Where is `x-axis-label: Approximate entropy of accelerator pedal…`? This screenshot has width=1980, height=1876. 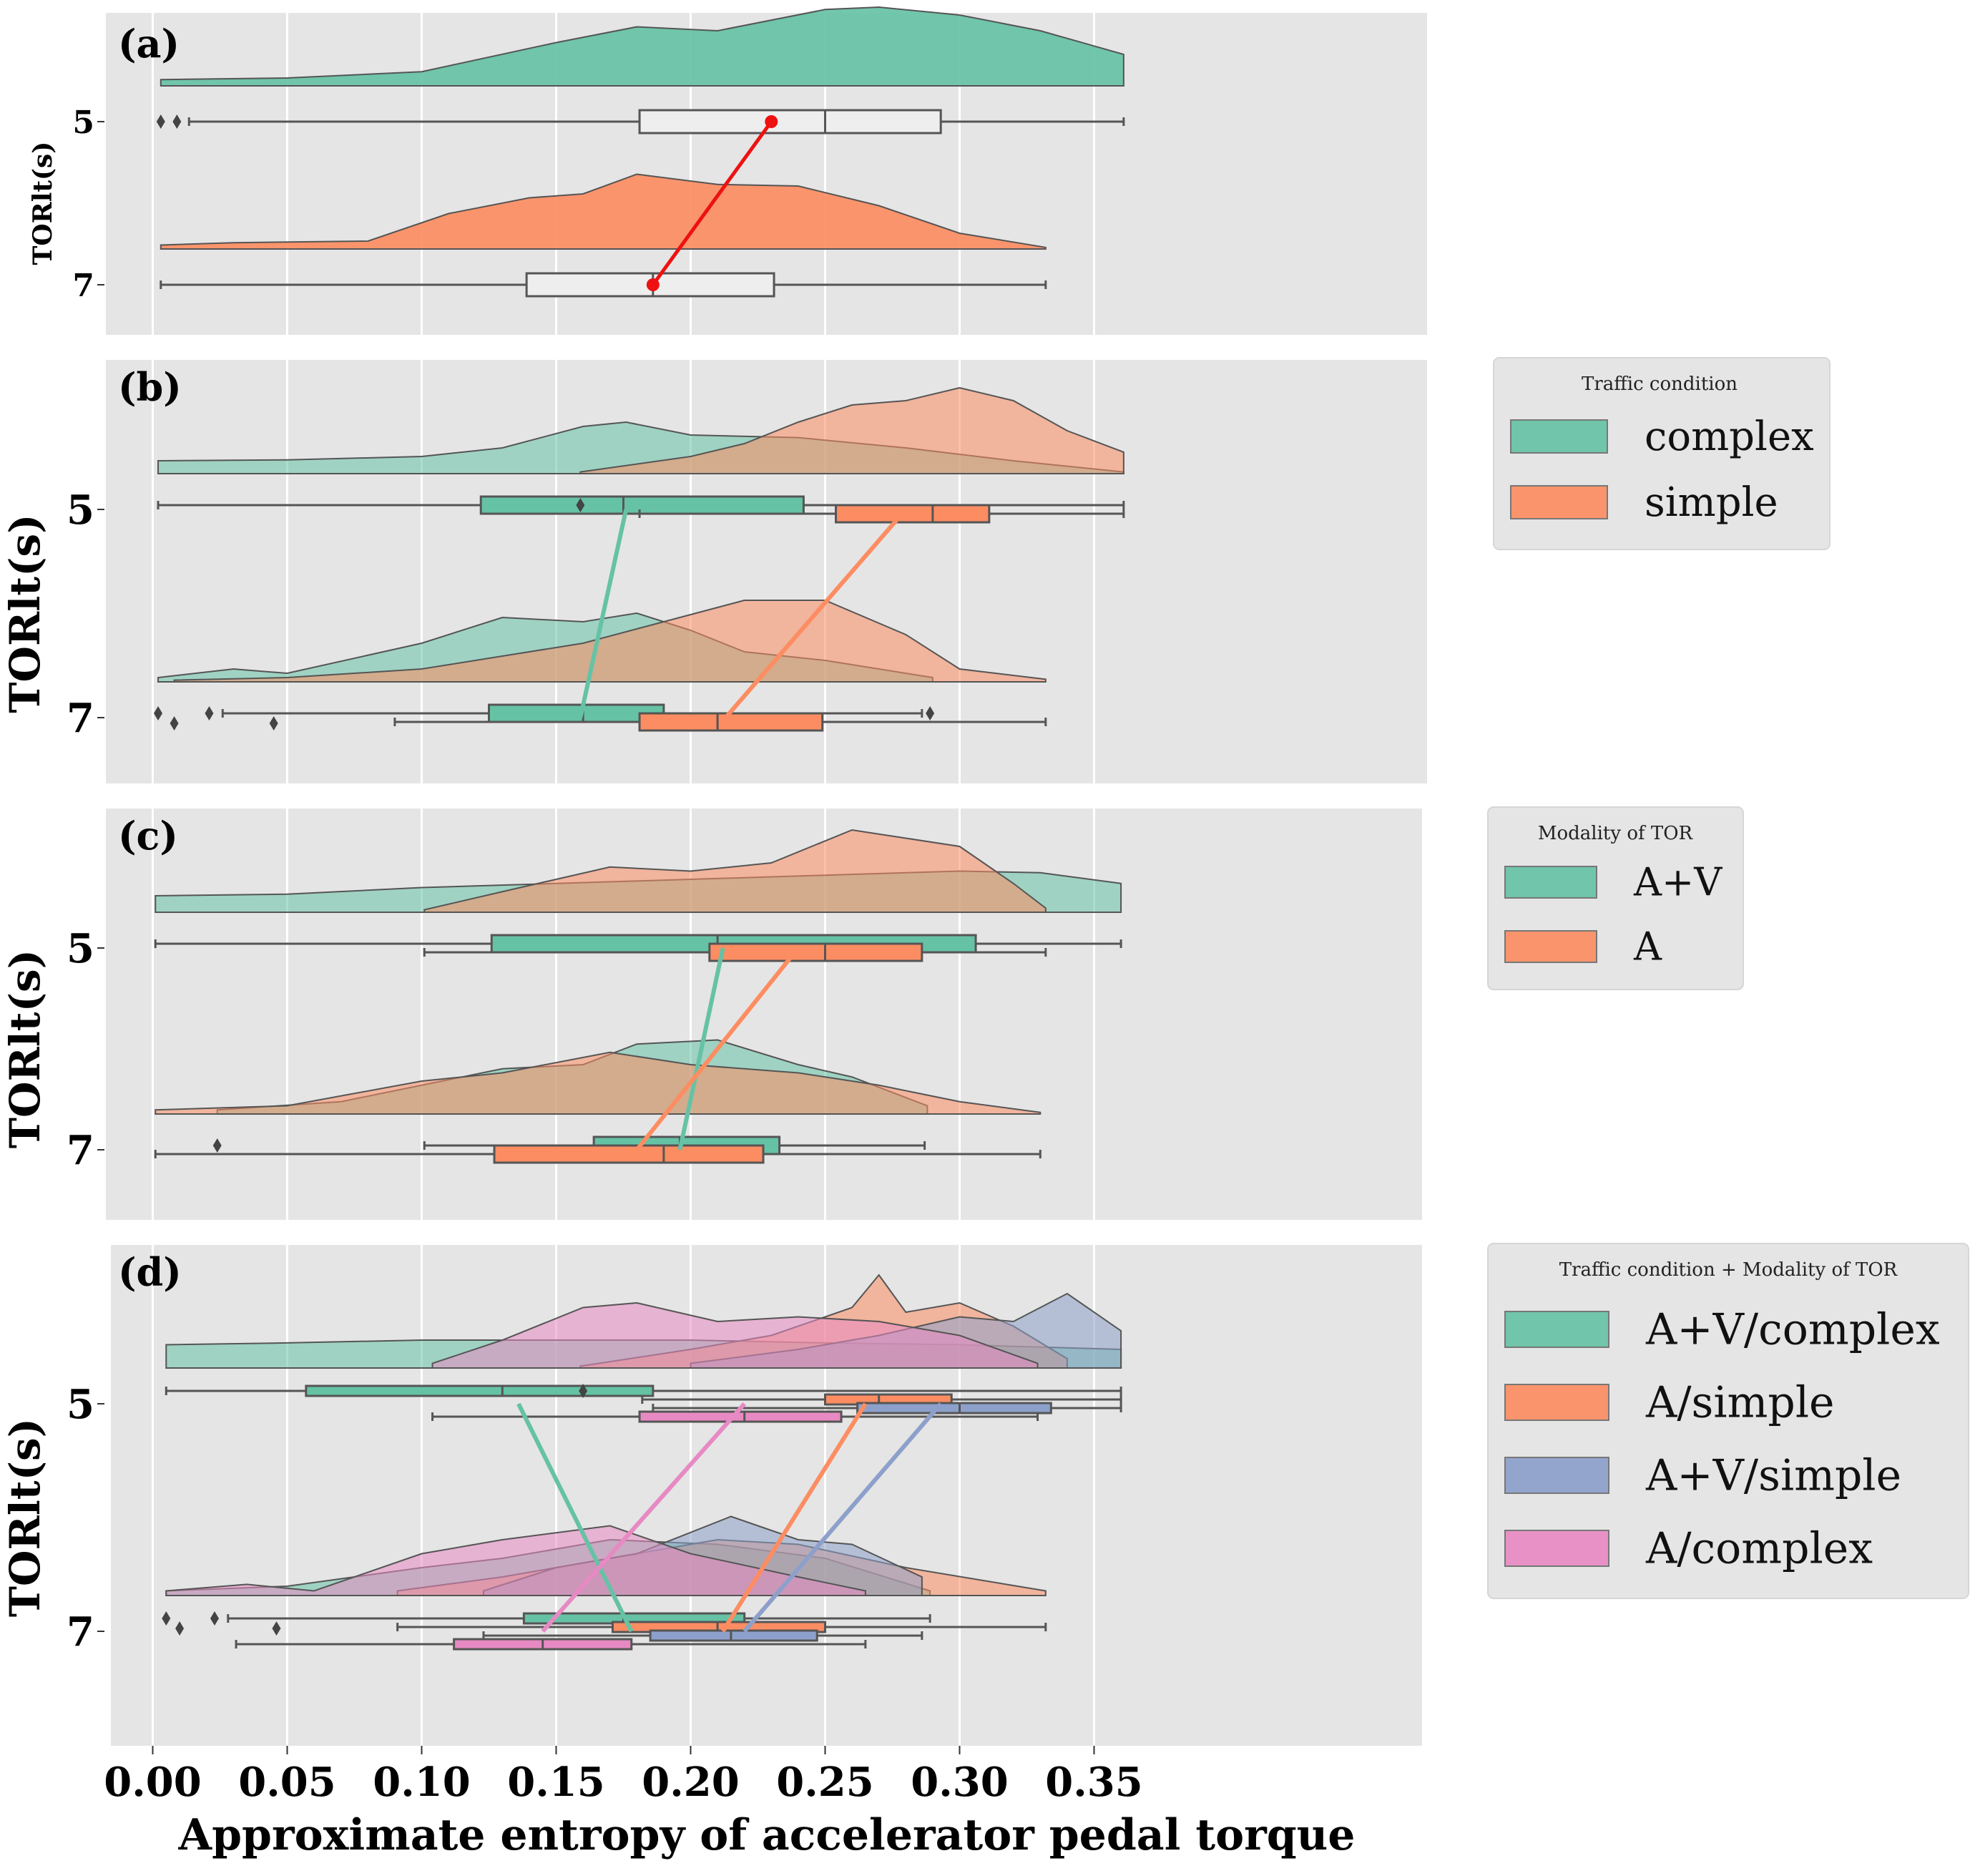 x-axis-label: Approximate entropy of accelerator pedal… is located at coordinates (767, 1835).